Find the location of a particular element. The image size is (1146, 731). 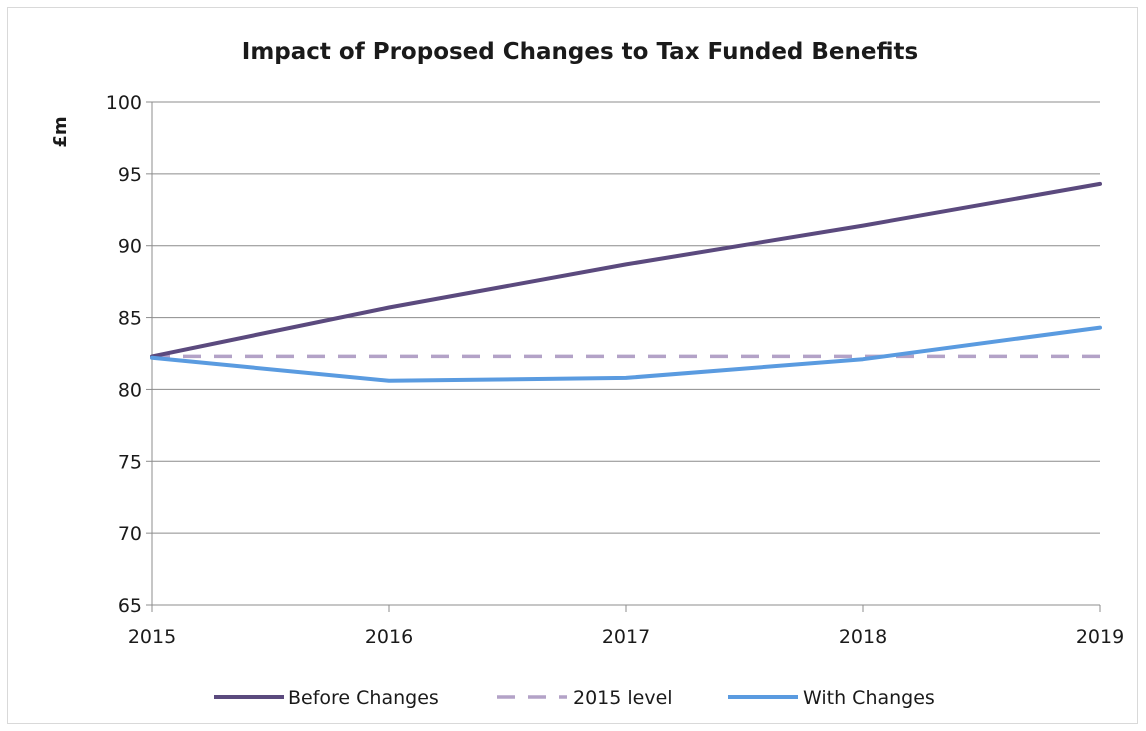

y-tick-label: 80 is located at coordinates (130, 390).